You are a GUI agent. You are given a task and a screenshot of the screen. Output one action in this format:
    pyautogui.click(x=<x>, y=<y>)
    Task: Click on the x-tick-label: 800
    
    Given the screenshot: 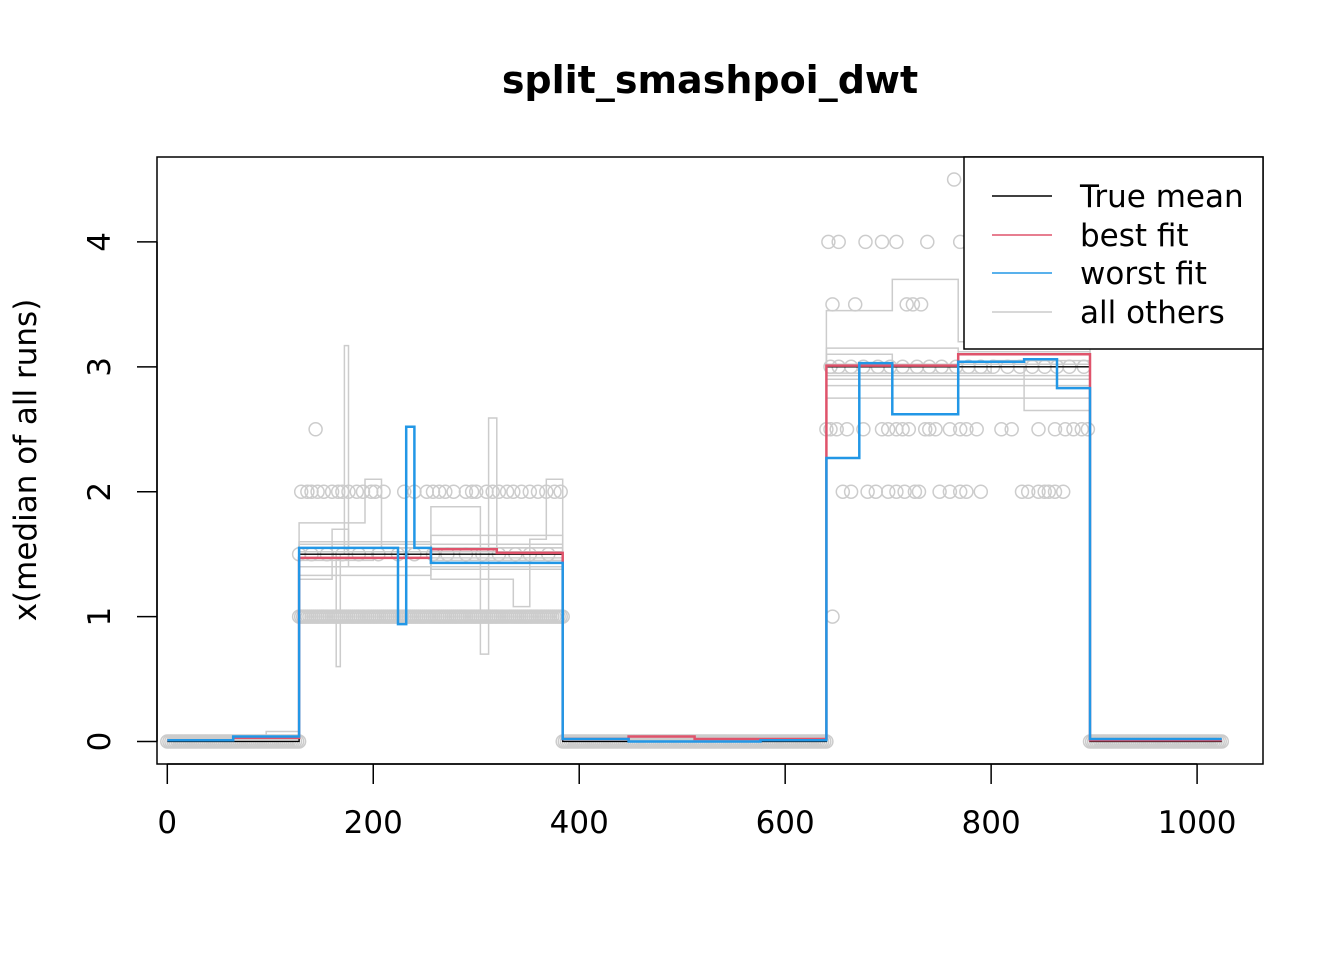 What is the action you would take?
    pyautogui.click(x=991, y=823)
    